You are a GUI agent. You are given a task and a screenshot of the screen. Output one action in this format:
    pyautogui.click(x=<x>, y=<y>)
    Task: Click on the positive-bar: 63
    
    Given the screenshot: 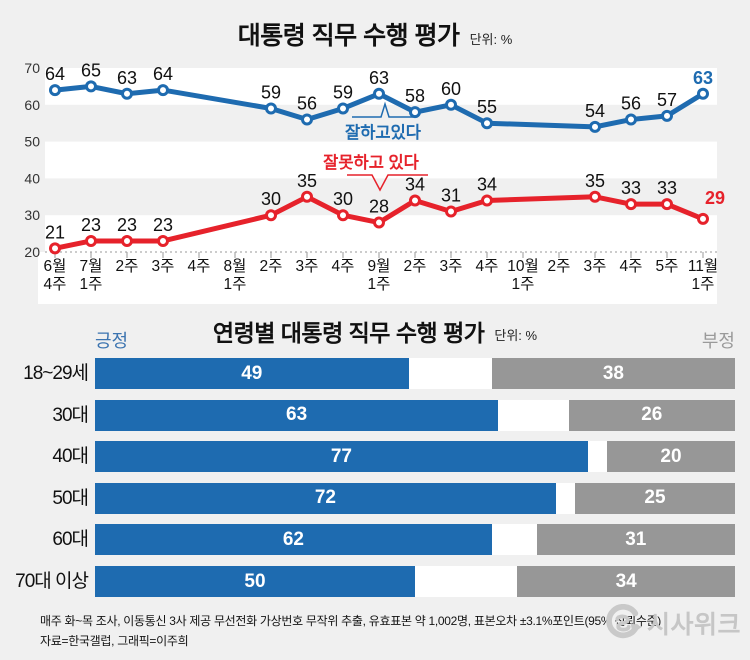 What is the action you would take?
    pyautogui.click(x=297, y=415)
    